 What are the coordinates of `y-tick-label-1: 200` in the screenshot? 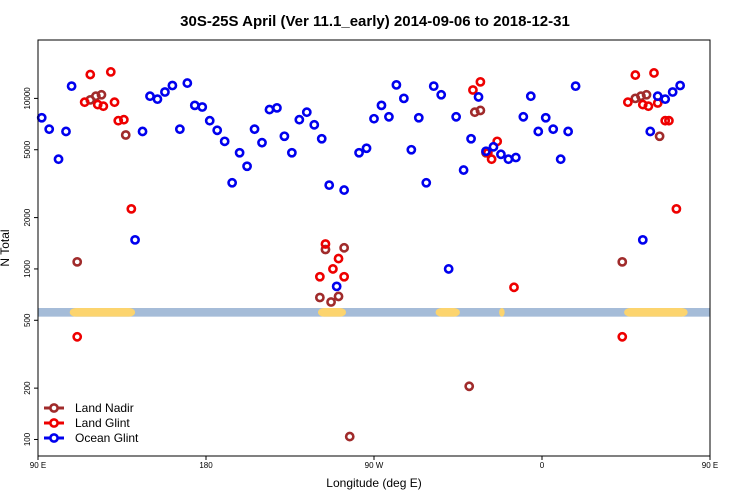 It's located at (27, 388).